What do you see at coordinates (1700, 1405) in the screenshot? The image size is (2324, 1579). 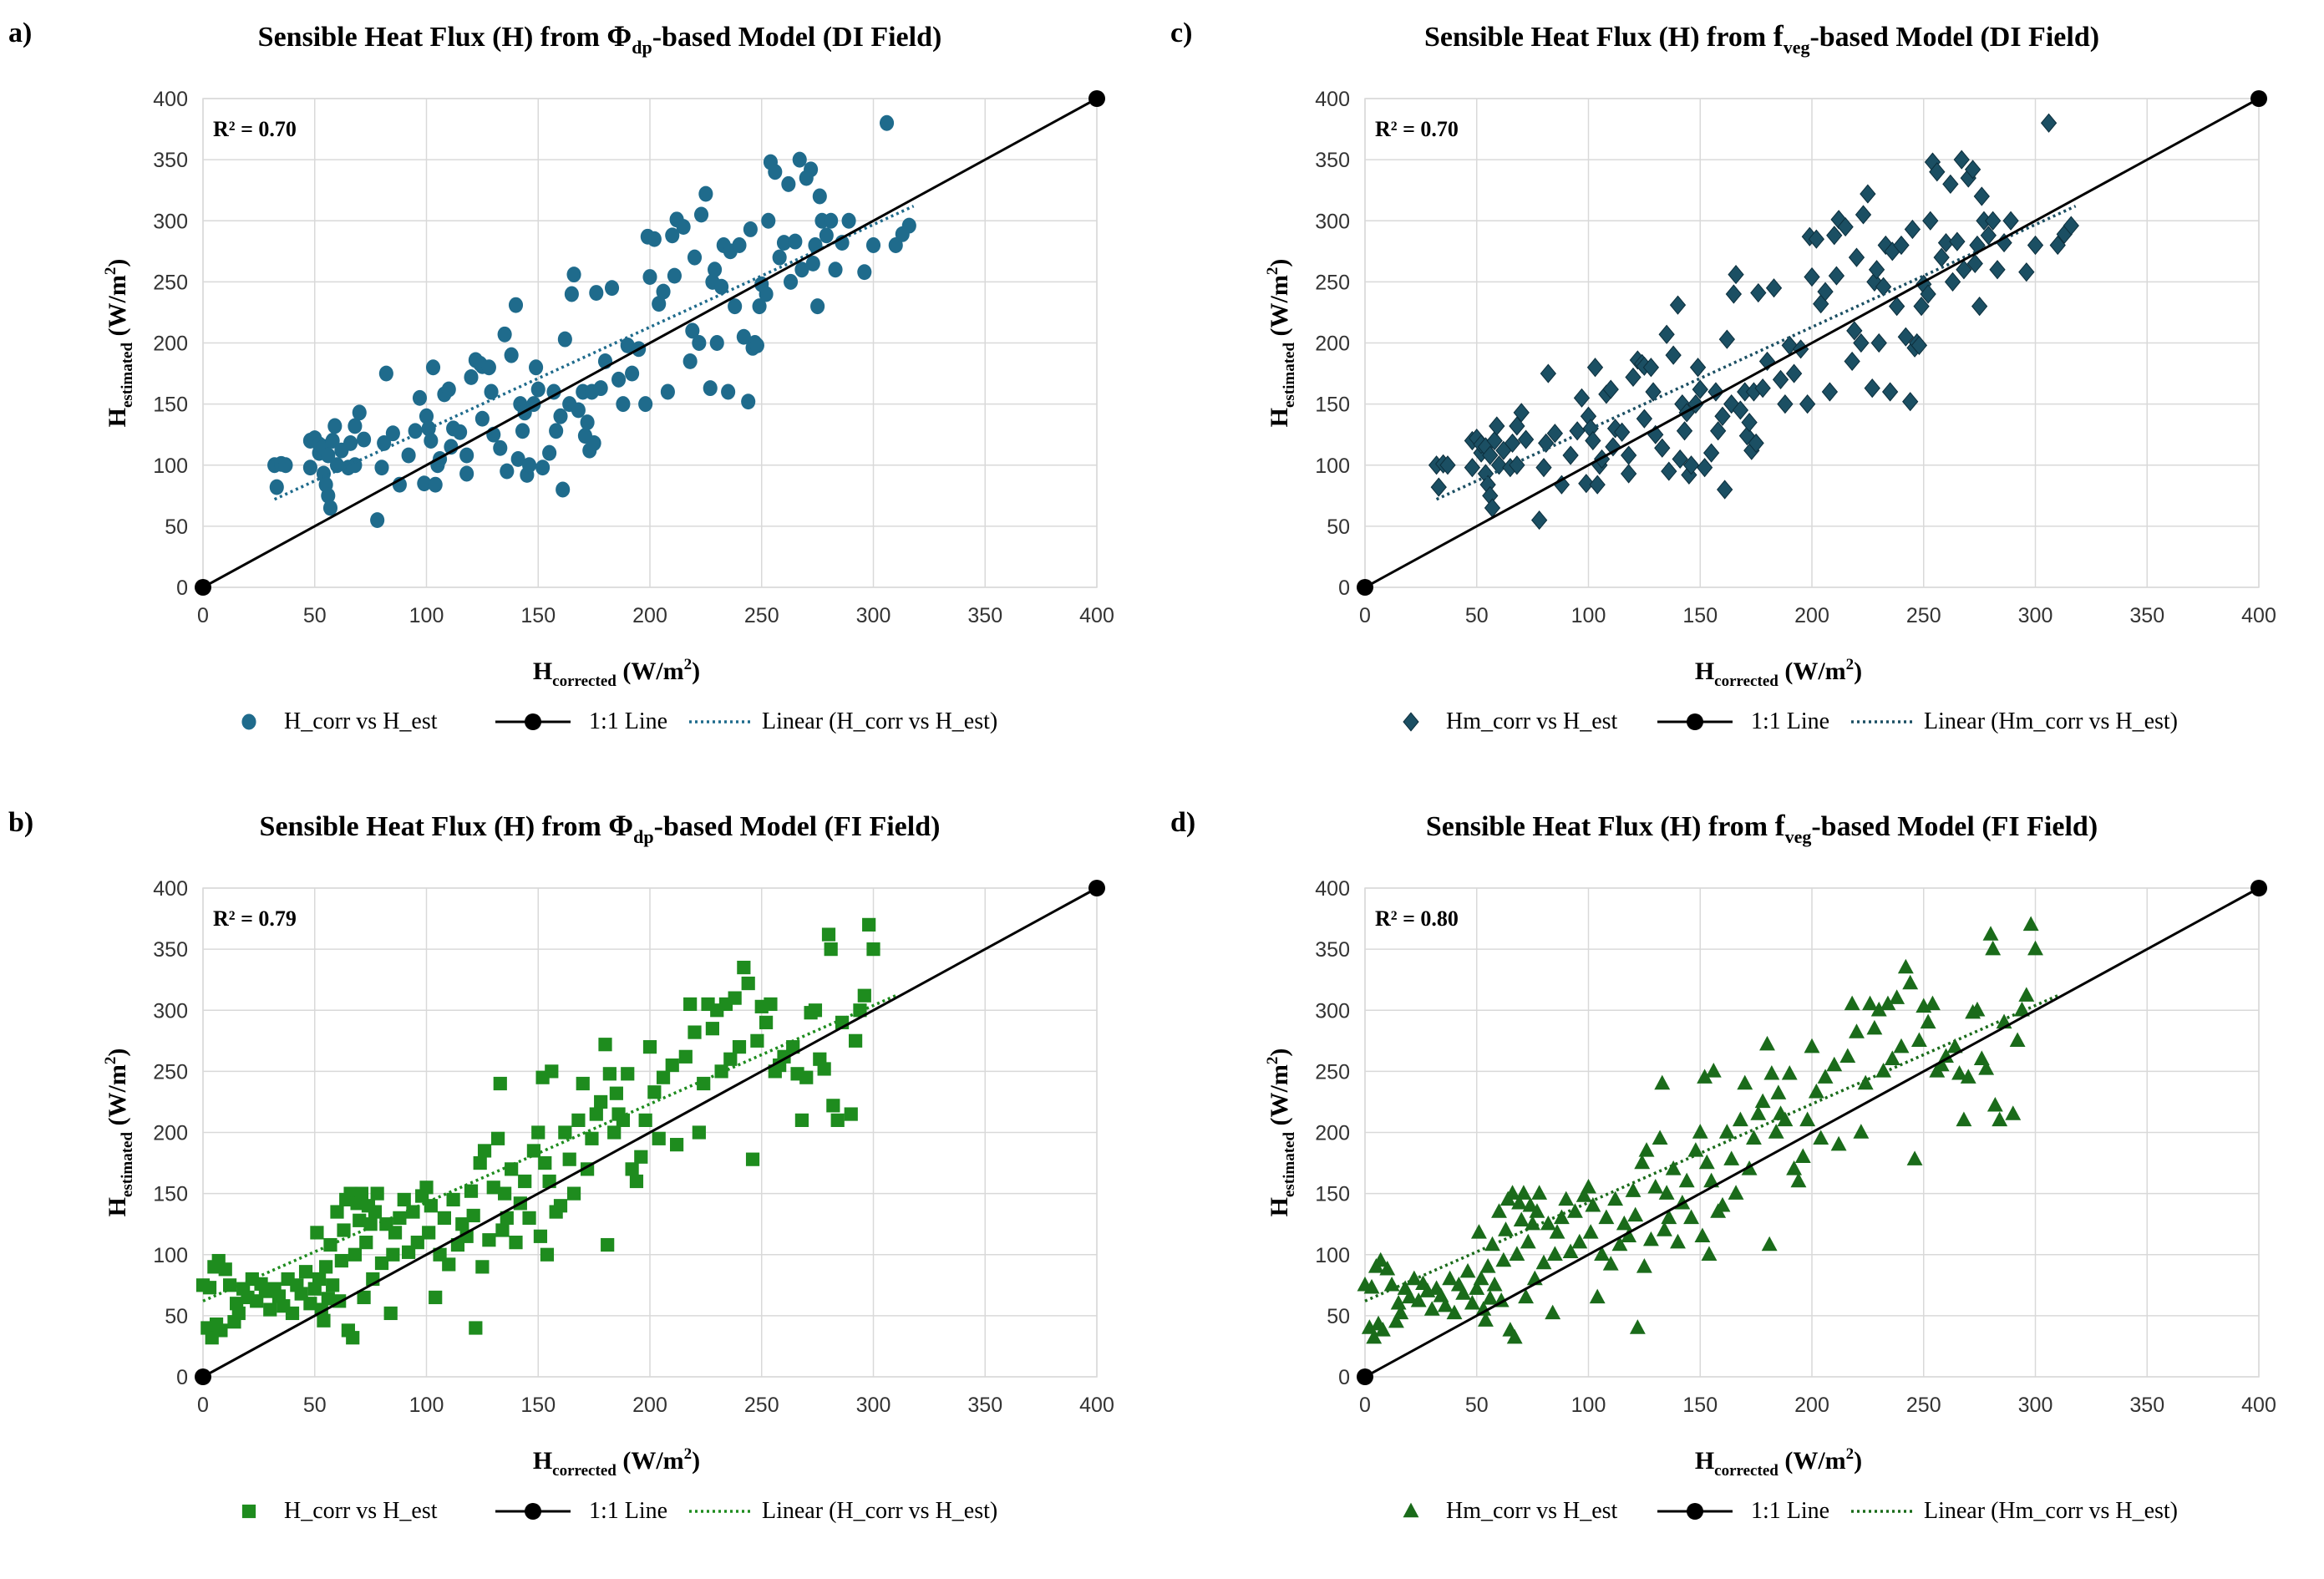 I see `x-tick-label: 150` at bounding box center [1700, 1405].